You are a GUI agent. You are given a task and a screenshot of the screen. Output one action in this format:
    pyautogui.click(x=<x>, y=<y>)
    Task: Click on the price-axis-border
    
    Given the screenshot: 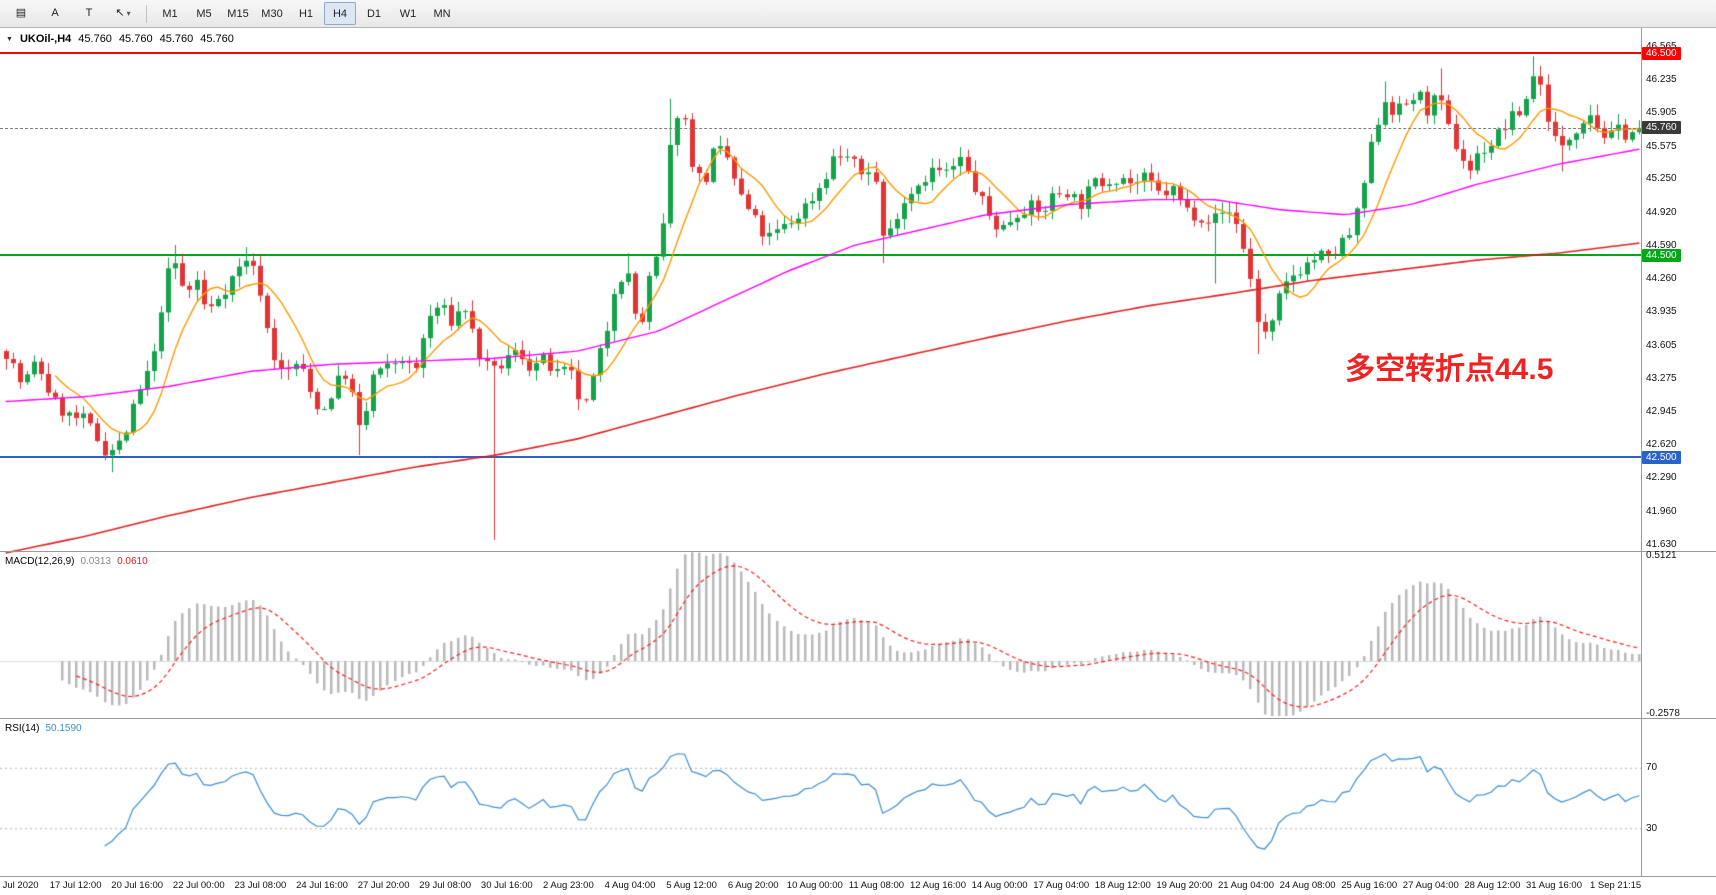 What is the action you would take?
    pyautogui.click(x=1641, y=452)
    